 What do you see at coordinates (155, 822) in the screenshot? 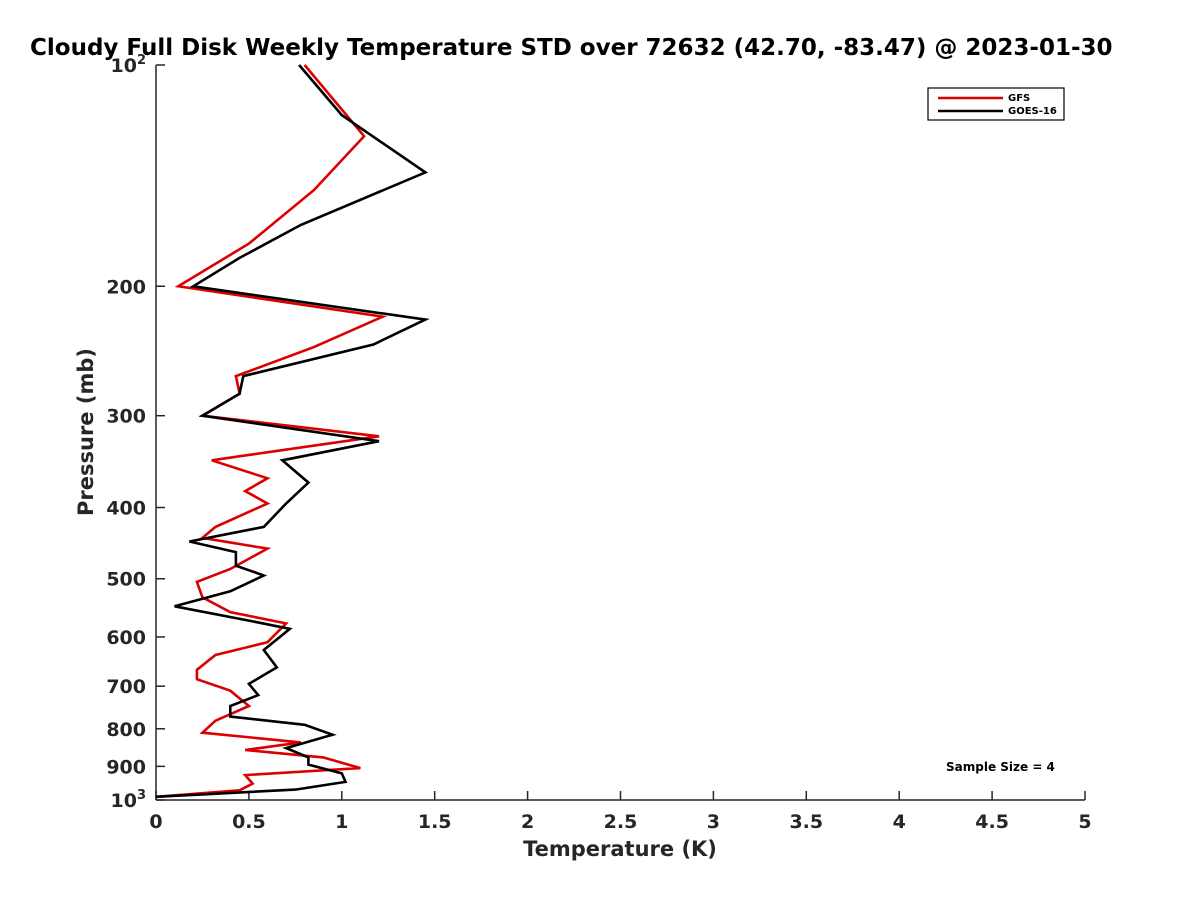
I see `x-tick-label: 0` at bounding box center [155, 822].